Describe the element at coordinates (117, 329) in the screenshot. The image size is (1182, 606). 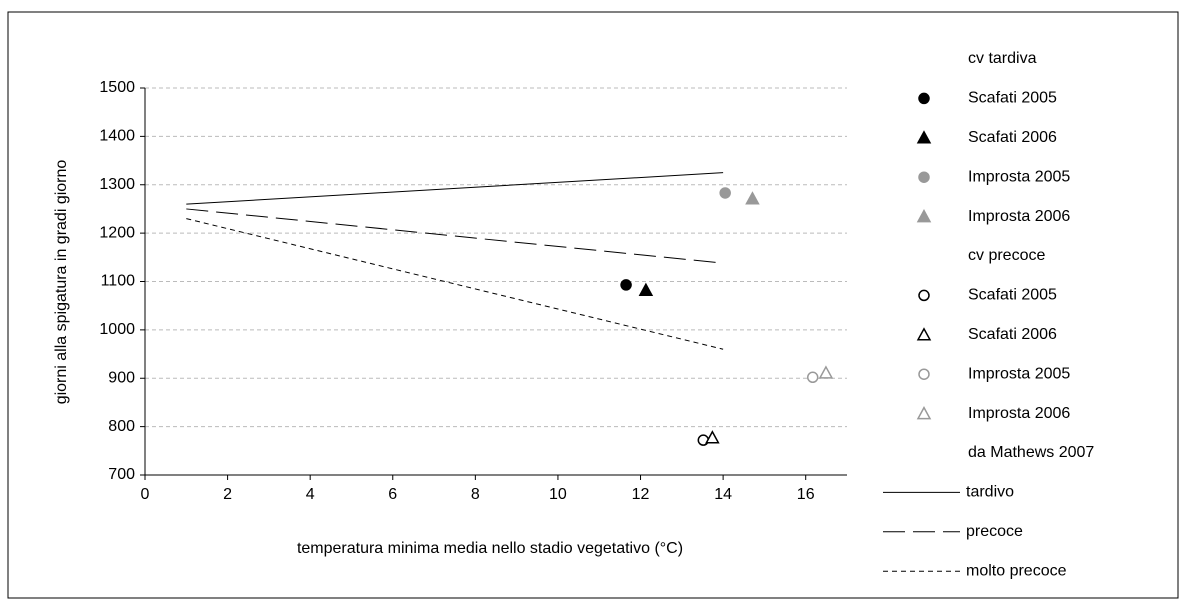
I see `y-tick-label: 1000` at that location.